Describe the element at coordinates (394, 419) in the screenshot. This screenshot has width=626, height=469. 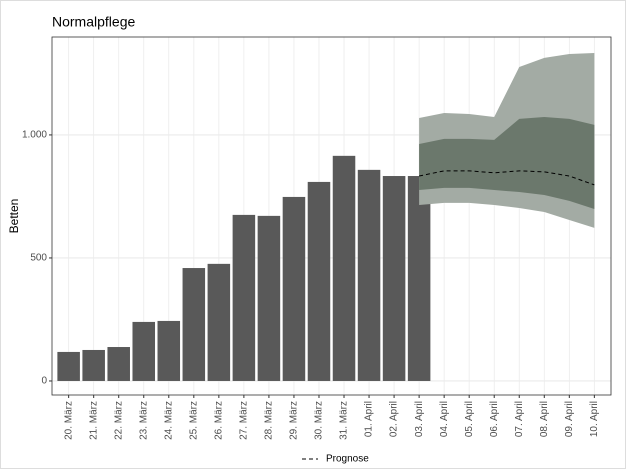
I see `x-tick-label: 02. April` at that location.